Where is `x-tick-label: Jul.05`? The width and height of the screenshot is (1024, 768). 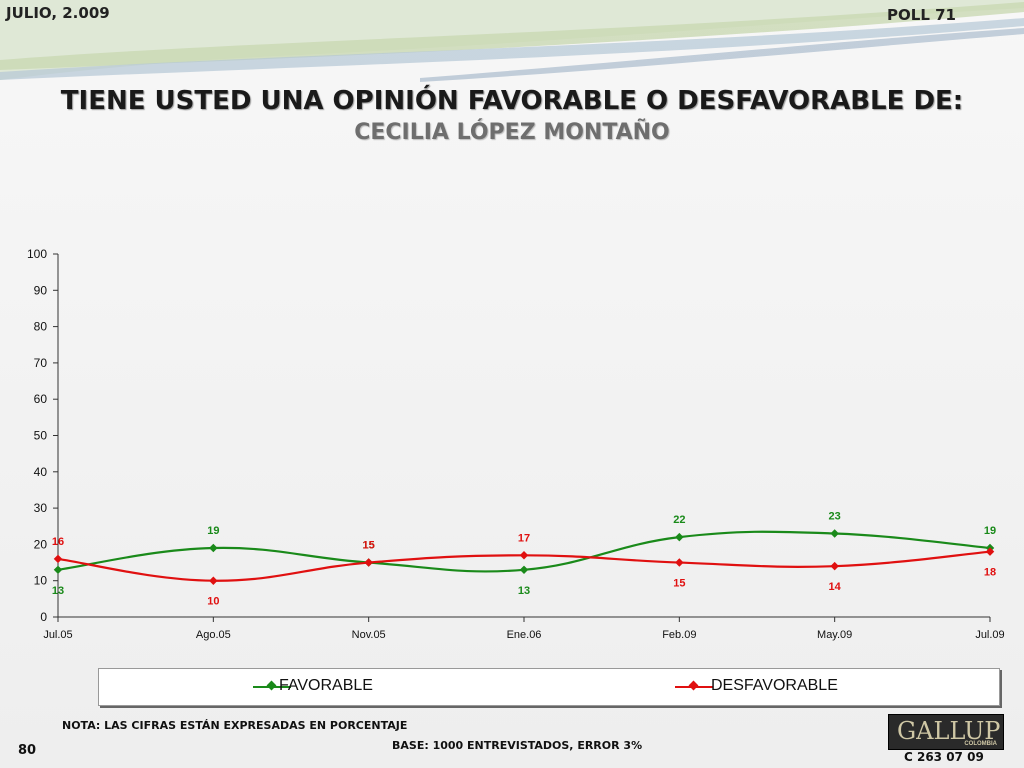
x-tick-label: Jul.05 is located at coordinates (57, 635).